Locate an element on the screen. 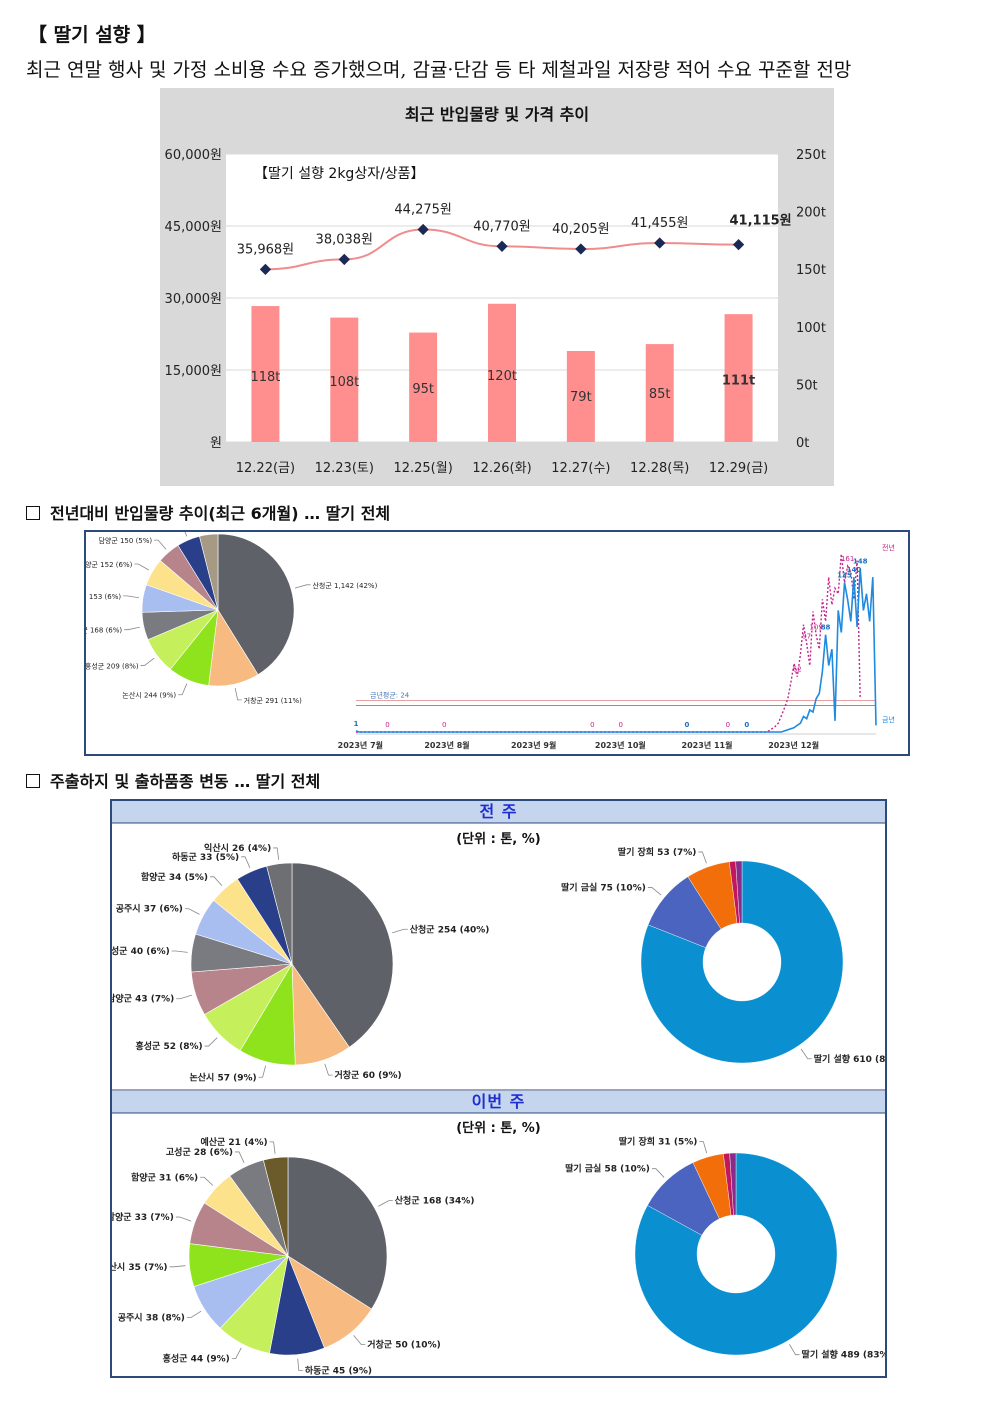 This screenshot has width=992, height=1403. prev-week-unit: (단위 : 톤, %) is located at coordinates (498, 839).